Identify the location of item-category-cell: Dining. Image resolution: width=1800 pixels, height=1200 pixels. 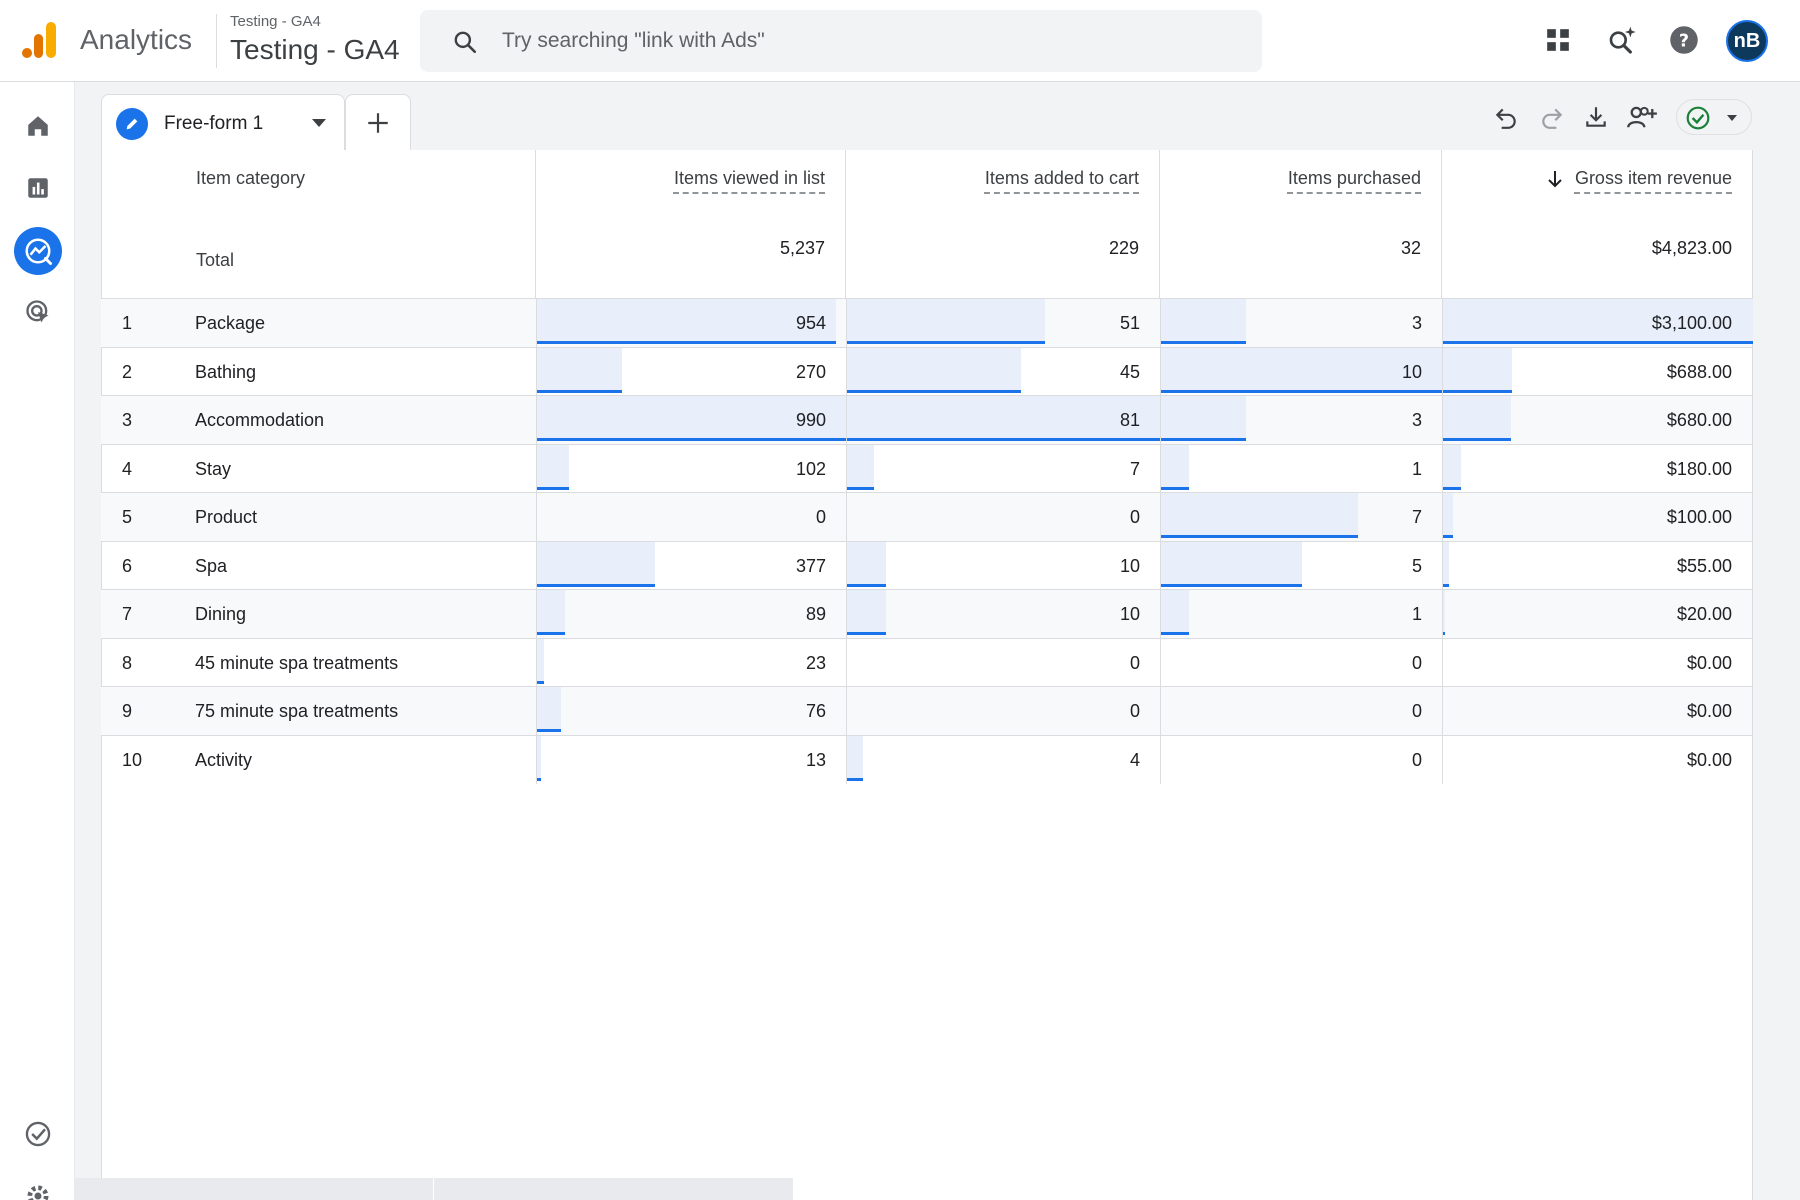
(221, 614).